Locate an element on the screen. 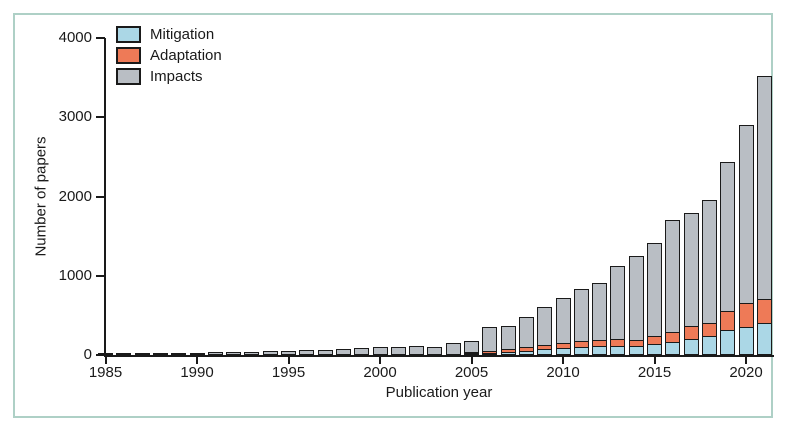 This screenshot has height=433, width=800. bar-2006-segment-adaptation is located at coordinates (490, 352).